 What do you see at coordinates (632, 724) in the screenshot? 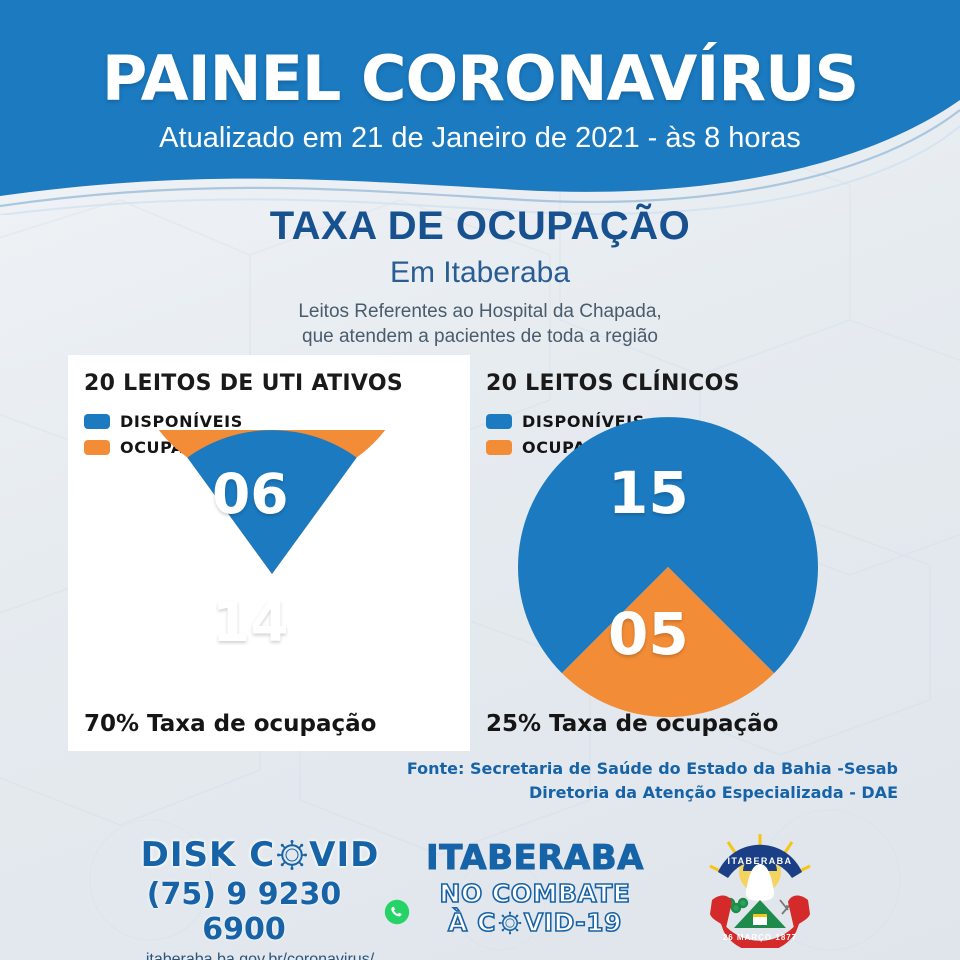
I see `panel-clinicos-footer: 25% Taxa de ocupação` at bounding box center [632, 724].